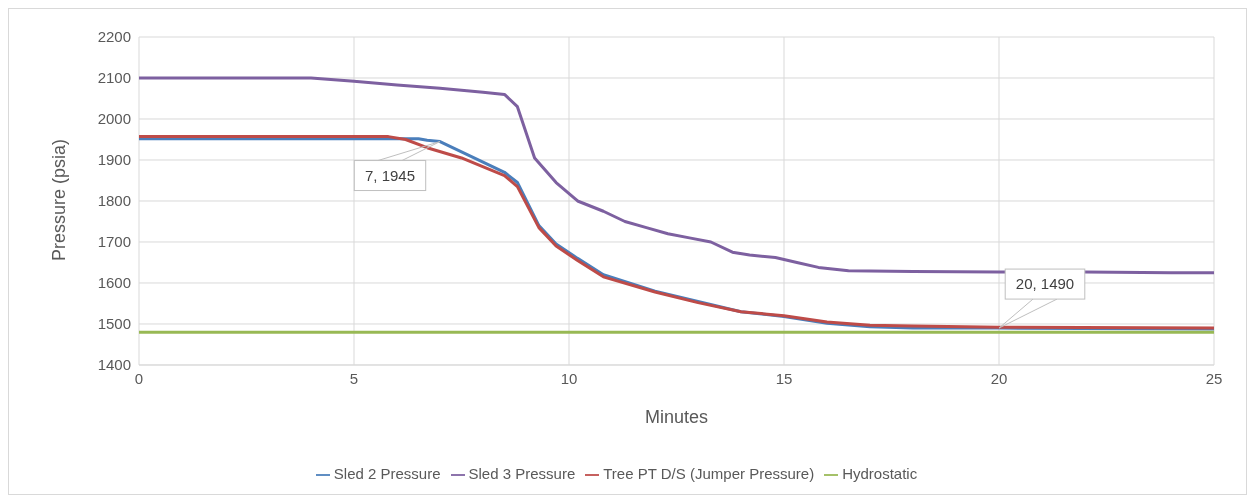 The image size is (1253, 501). Describe the element at coordinates (114, 365) in the screenshot. I see `y-tick-label: 1400` at that location.